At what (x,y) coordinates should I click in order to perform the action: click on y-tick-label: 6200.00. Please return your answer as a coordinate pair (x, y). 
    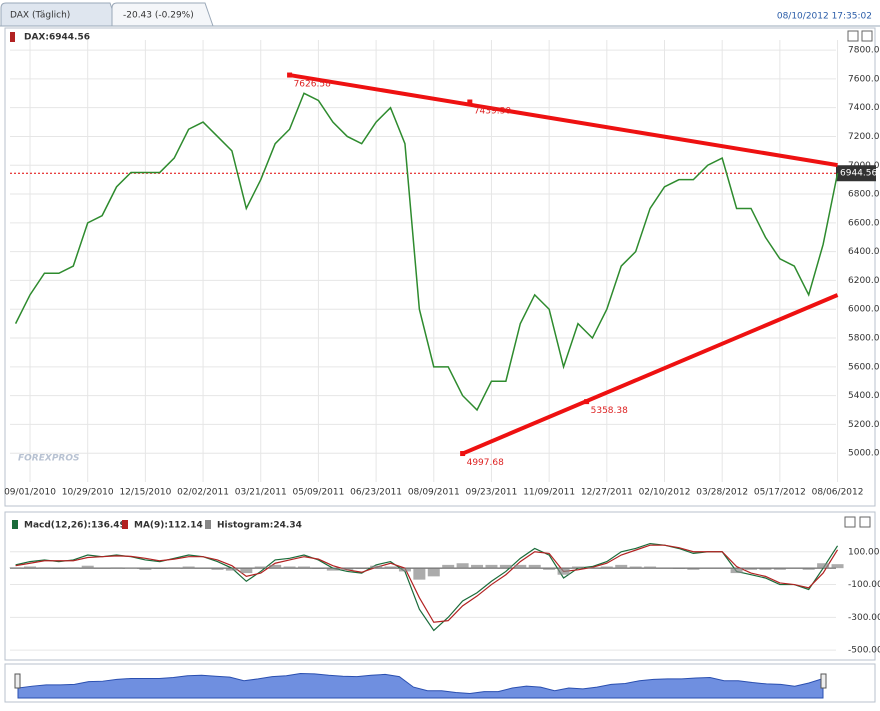
    Looking at the image, I should click on (864, 281).